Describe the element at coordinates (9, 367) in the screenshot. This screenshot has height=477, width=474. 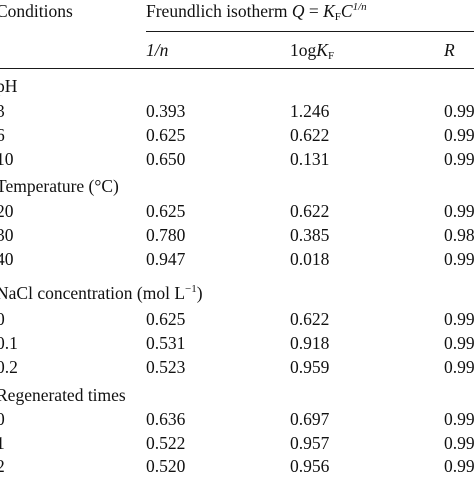
I see `table-row-cond: 0.2` at that location.